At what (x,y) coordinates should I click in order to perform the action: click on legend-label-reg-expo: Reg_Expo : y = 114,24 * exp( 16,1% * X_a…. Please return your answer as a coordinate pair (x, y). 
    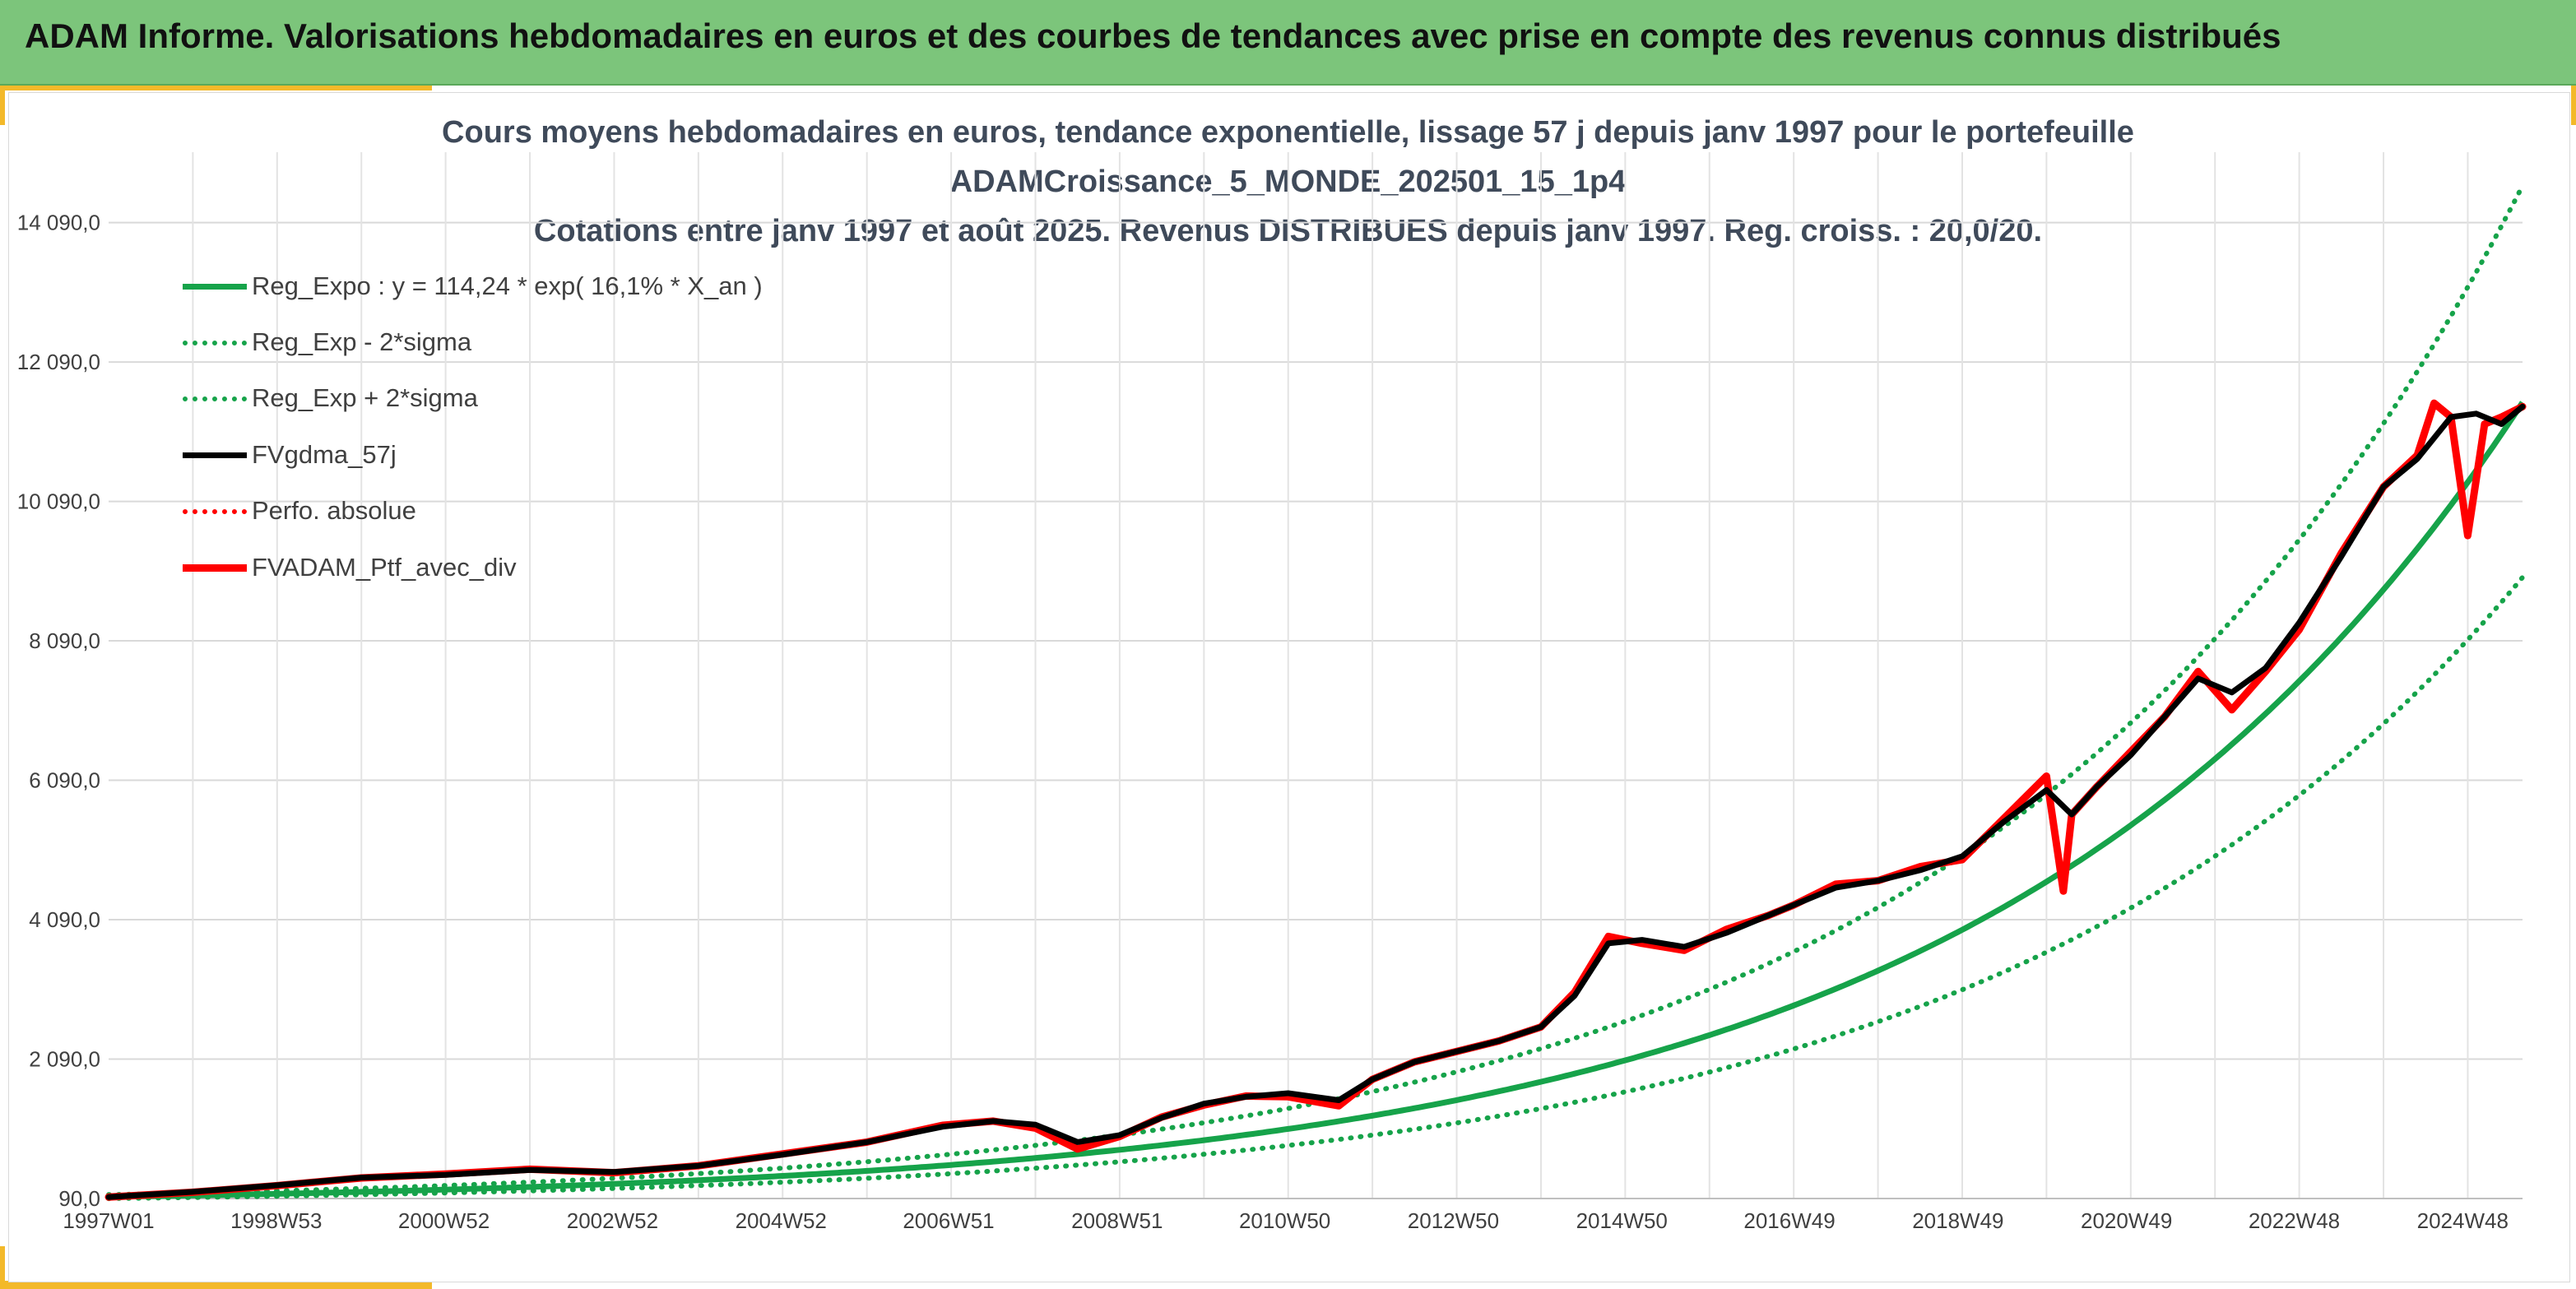
    Looking at the image, I should click on (507, 285).